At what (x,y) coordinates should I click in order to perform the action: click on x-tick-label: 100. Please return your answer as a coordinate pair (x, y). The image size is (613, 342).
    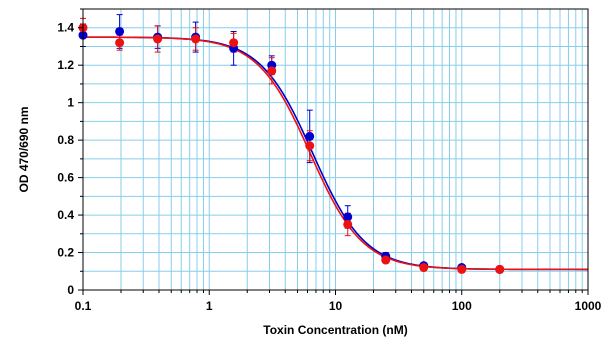
    Looking at the image, I should click on (462, 306).